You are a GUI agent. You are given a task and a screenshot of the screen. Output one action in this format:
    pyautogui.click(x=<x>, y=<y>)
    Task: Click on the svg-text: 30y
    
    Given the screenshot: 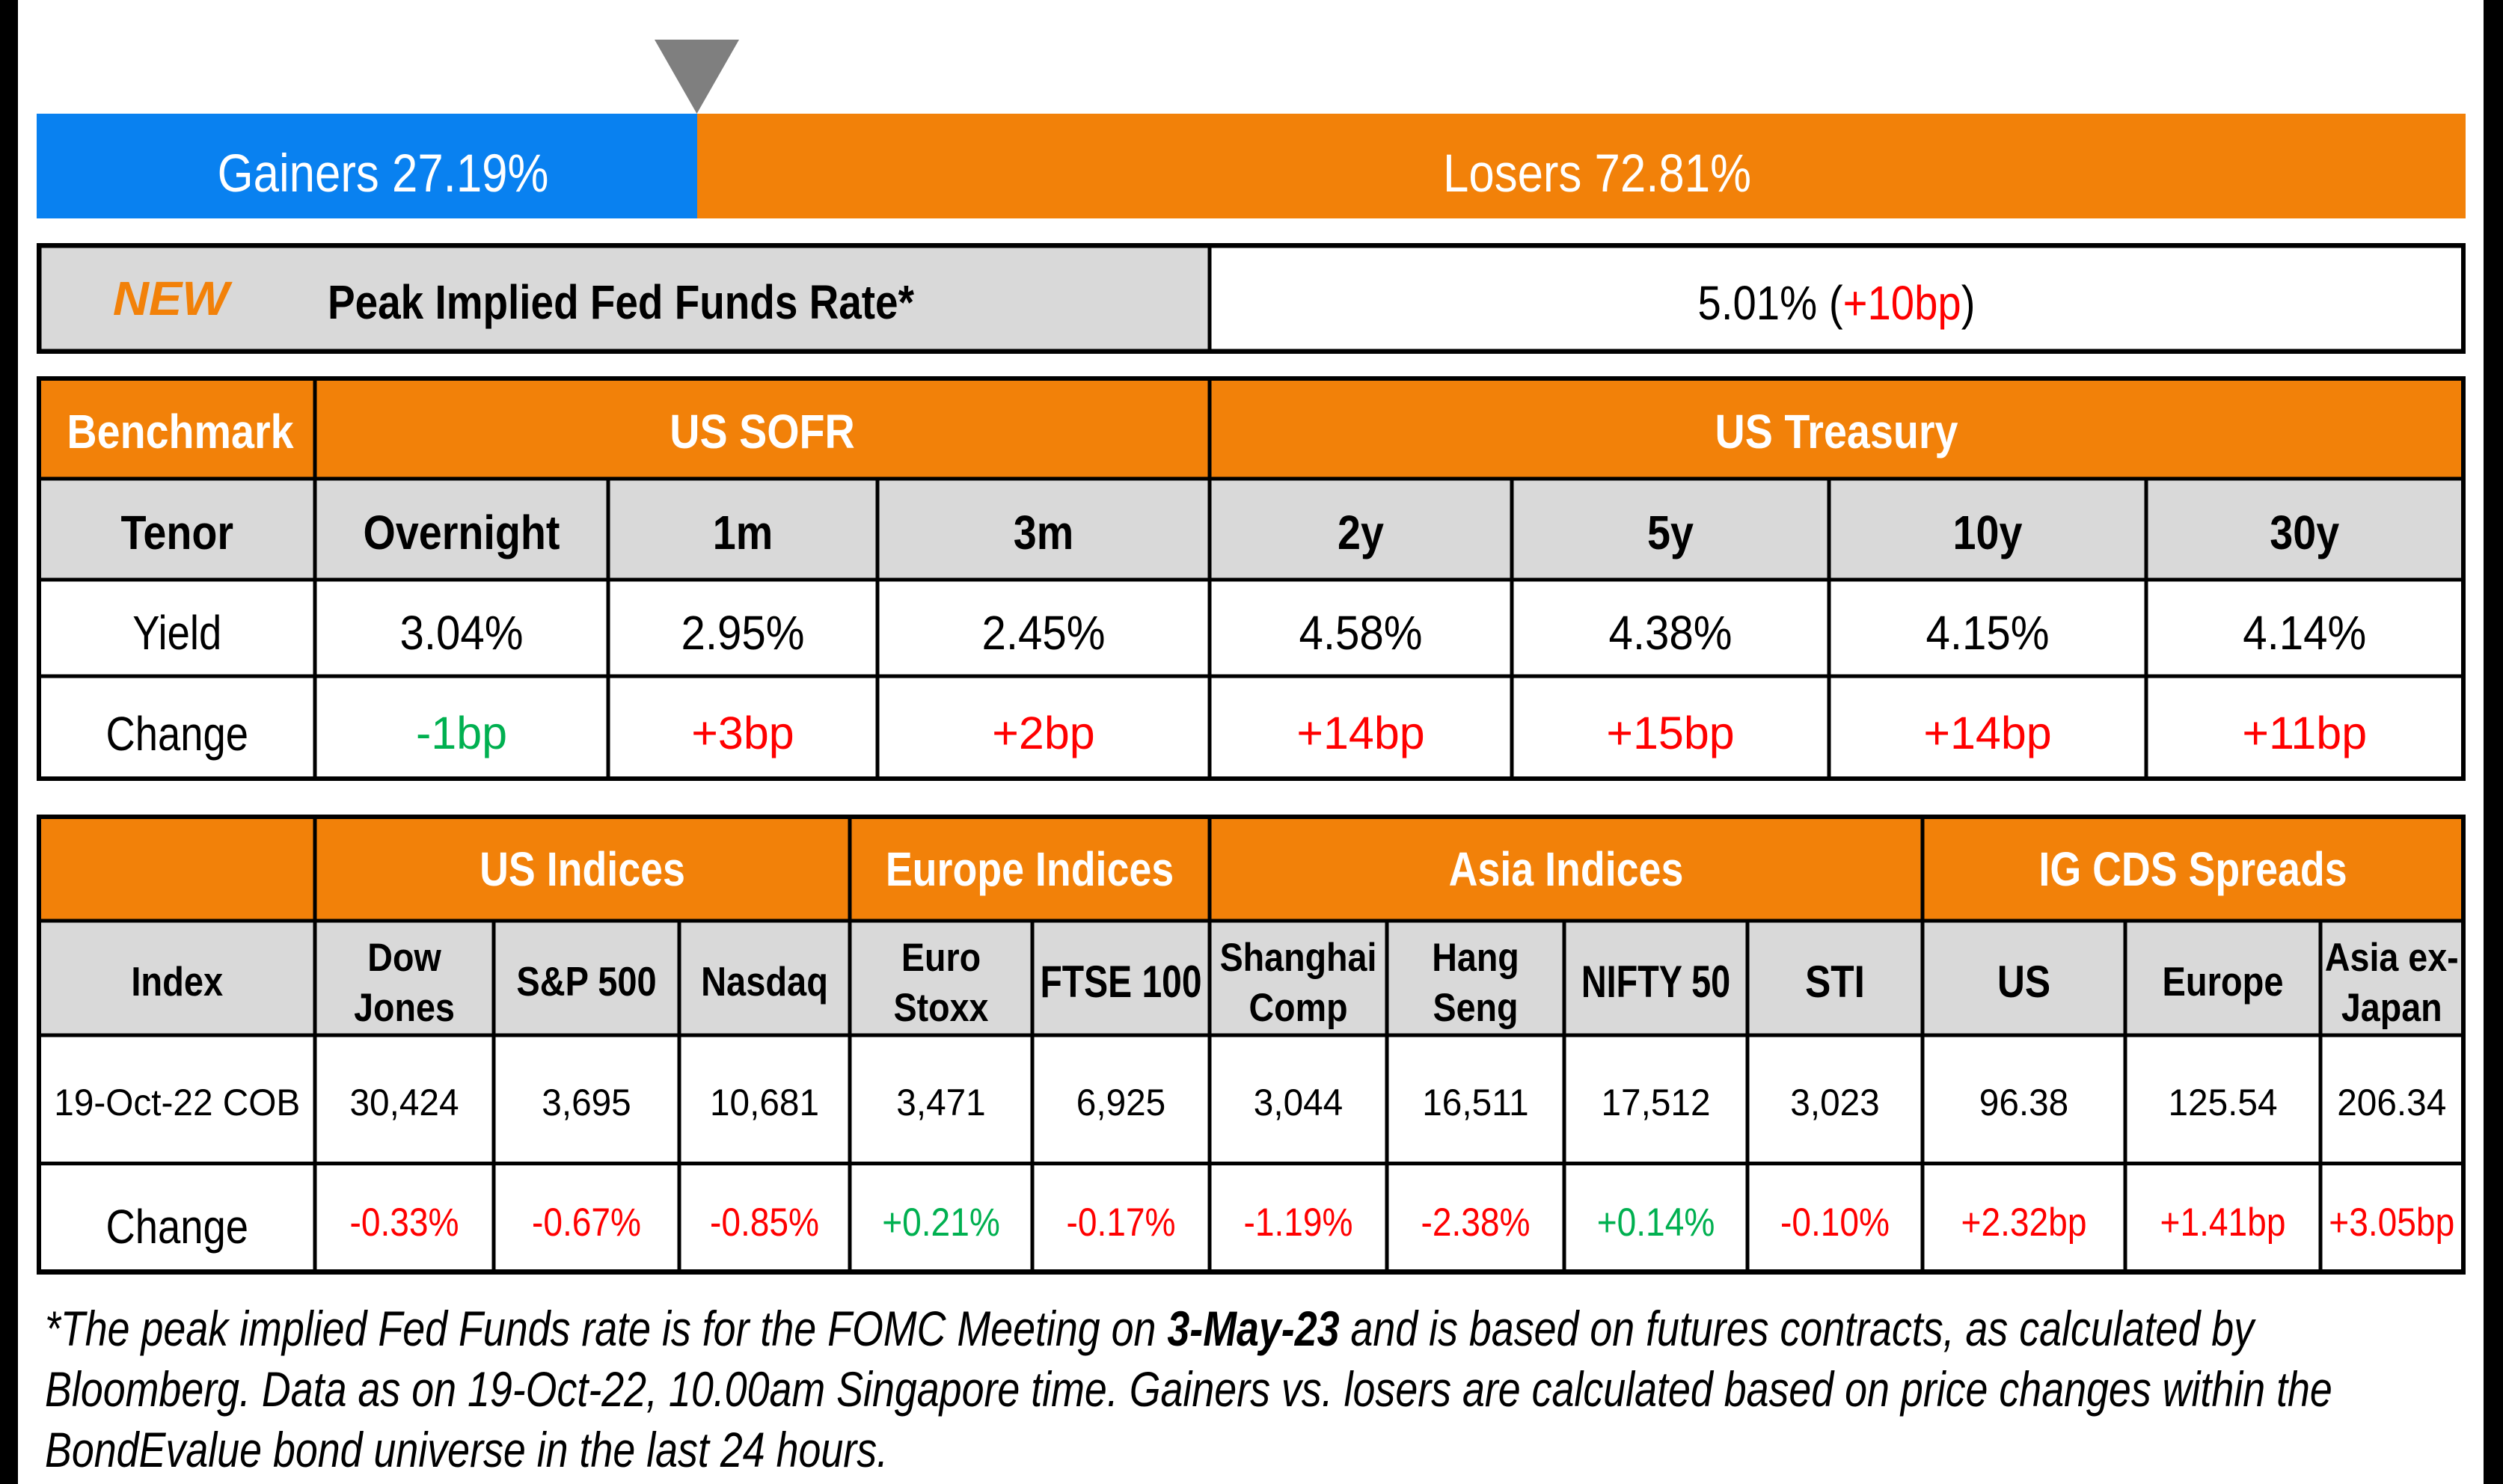 What is the action you would take?
    pyautogui.click(x=2304, y=532)
    